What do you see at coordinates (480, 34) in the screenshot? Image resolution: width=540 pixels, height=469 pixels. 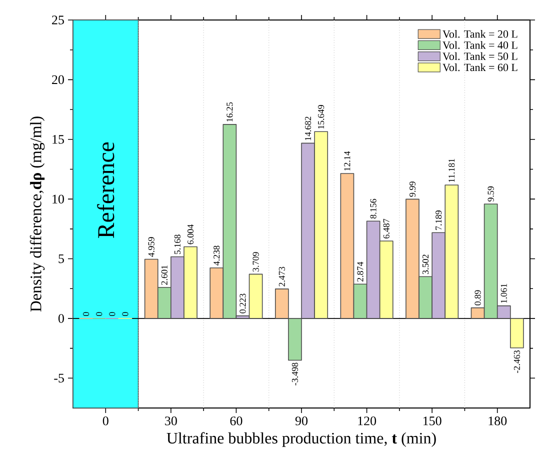 I see `legend-label: Vol. Tank = 20 L` at bounding box center [480, 34].